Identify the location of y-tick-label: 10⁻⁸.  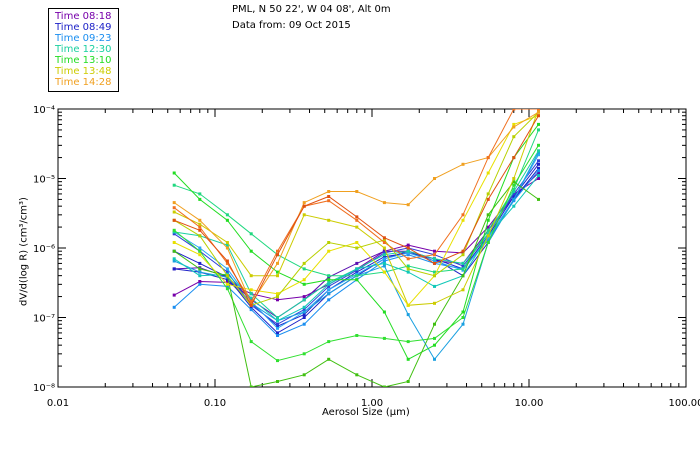
(44, 388).